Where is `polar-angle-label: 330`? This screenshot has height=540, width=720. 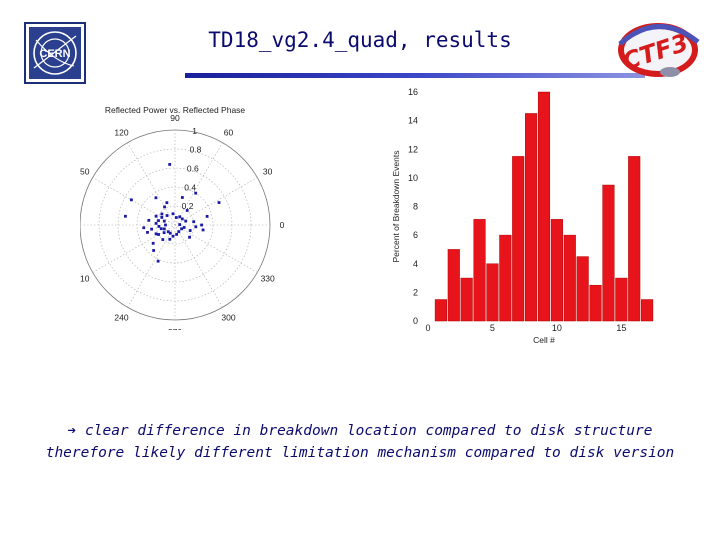
polar-angle-label: 330 is located at coordinates (268, 279).